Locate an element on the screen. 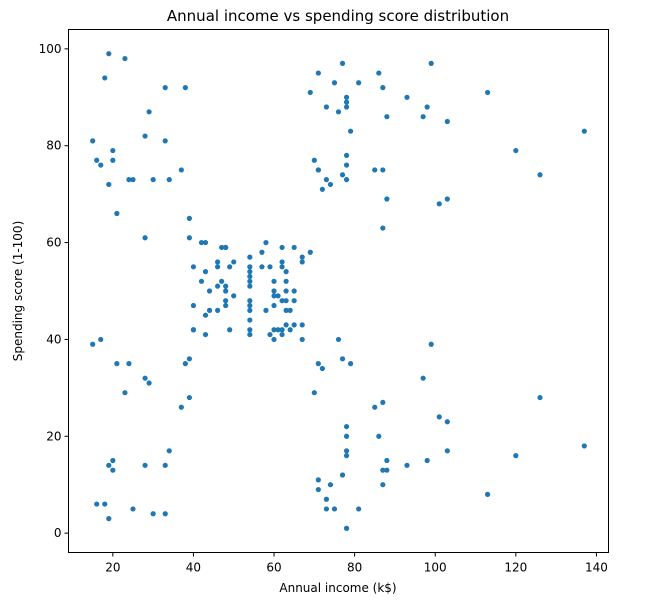 The image size is (667, 600). x-tick-label: 120 is located at coordinates (515, 568).